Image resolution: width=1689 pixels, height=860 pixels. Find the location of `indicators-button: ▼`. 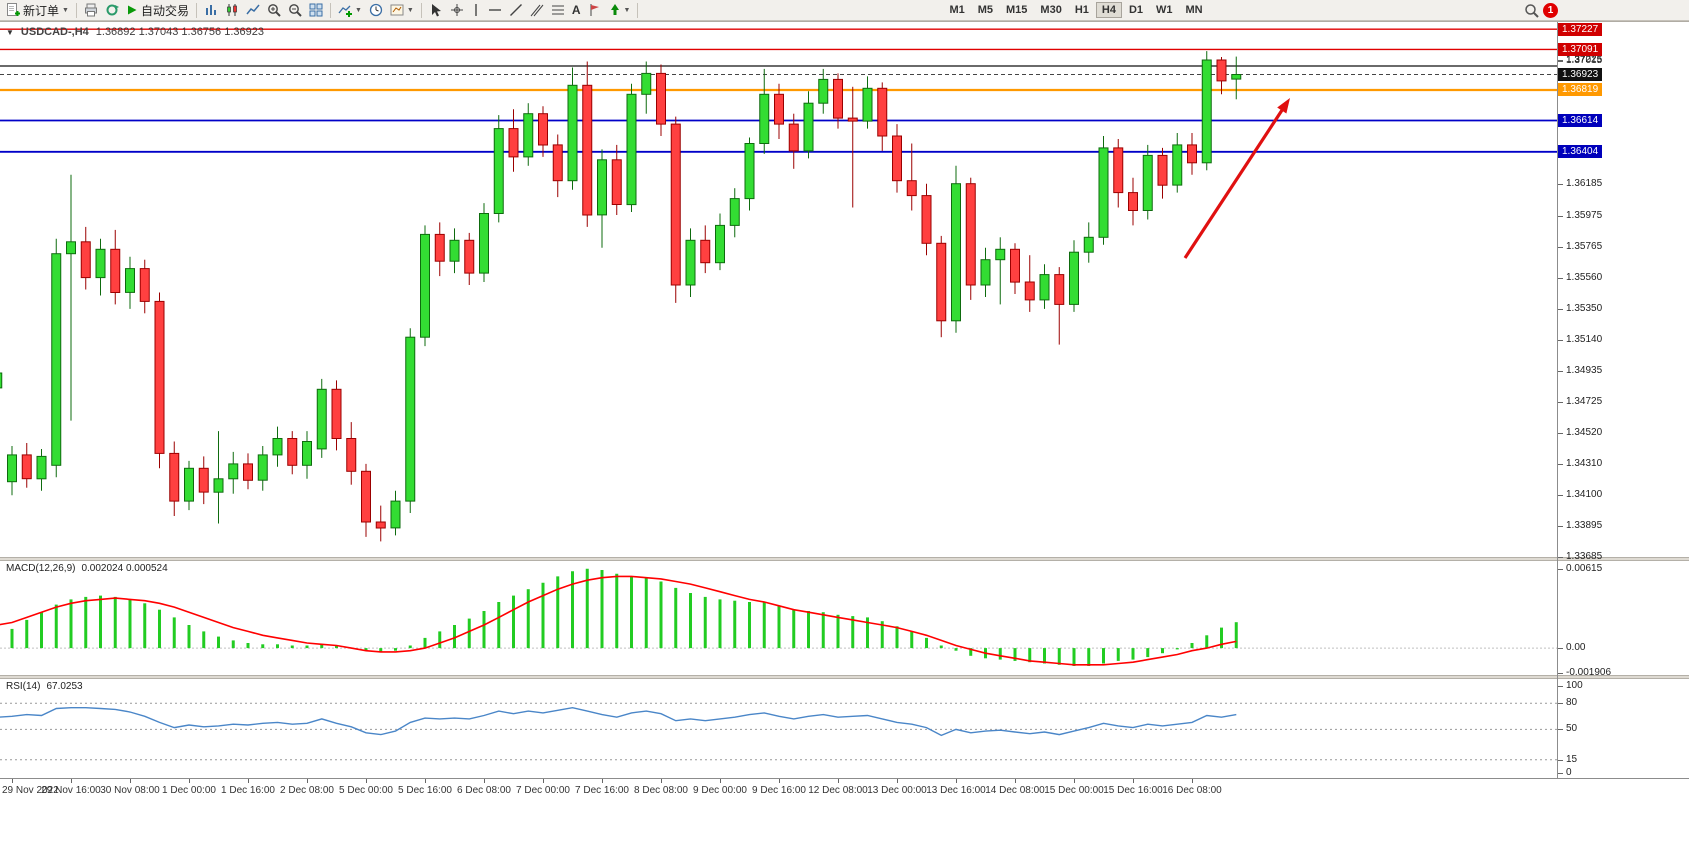

indicators-button: ▼ is located at coordinates (350, 10).